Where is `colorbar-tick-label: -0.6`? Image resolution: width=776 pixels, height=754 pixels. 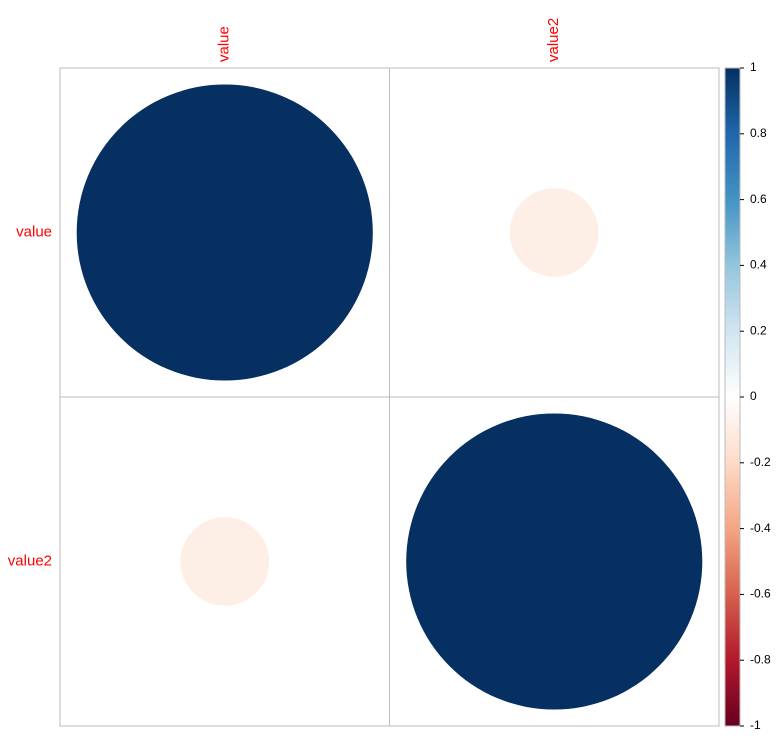 colorbar-tick-label: -0.6 is located at coordinates (760, 594).